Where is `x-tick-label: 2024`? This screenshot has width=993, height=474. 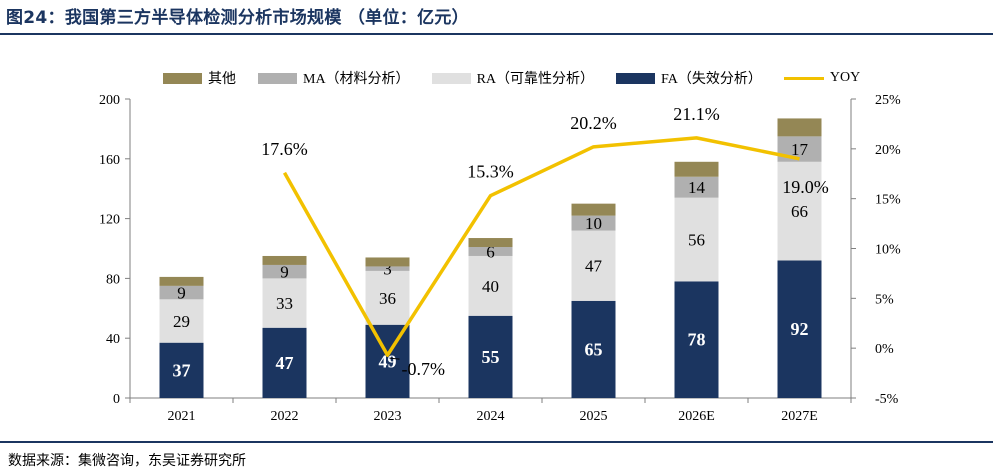 x-tick-label: 2024 is located at coordinates (491, 416).